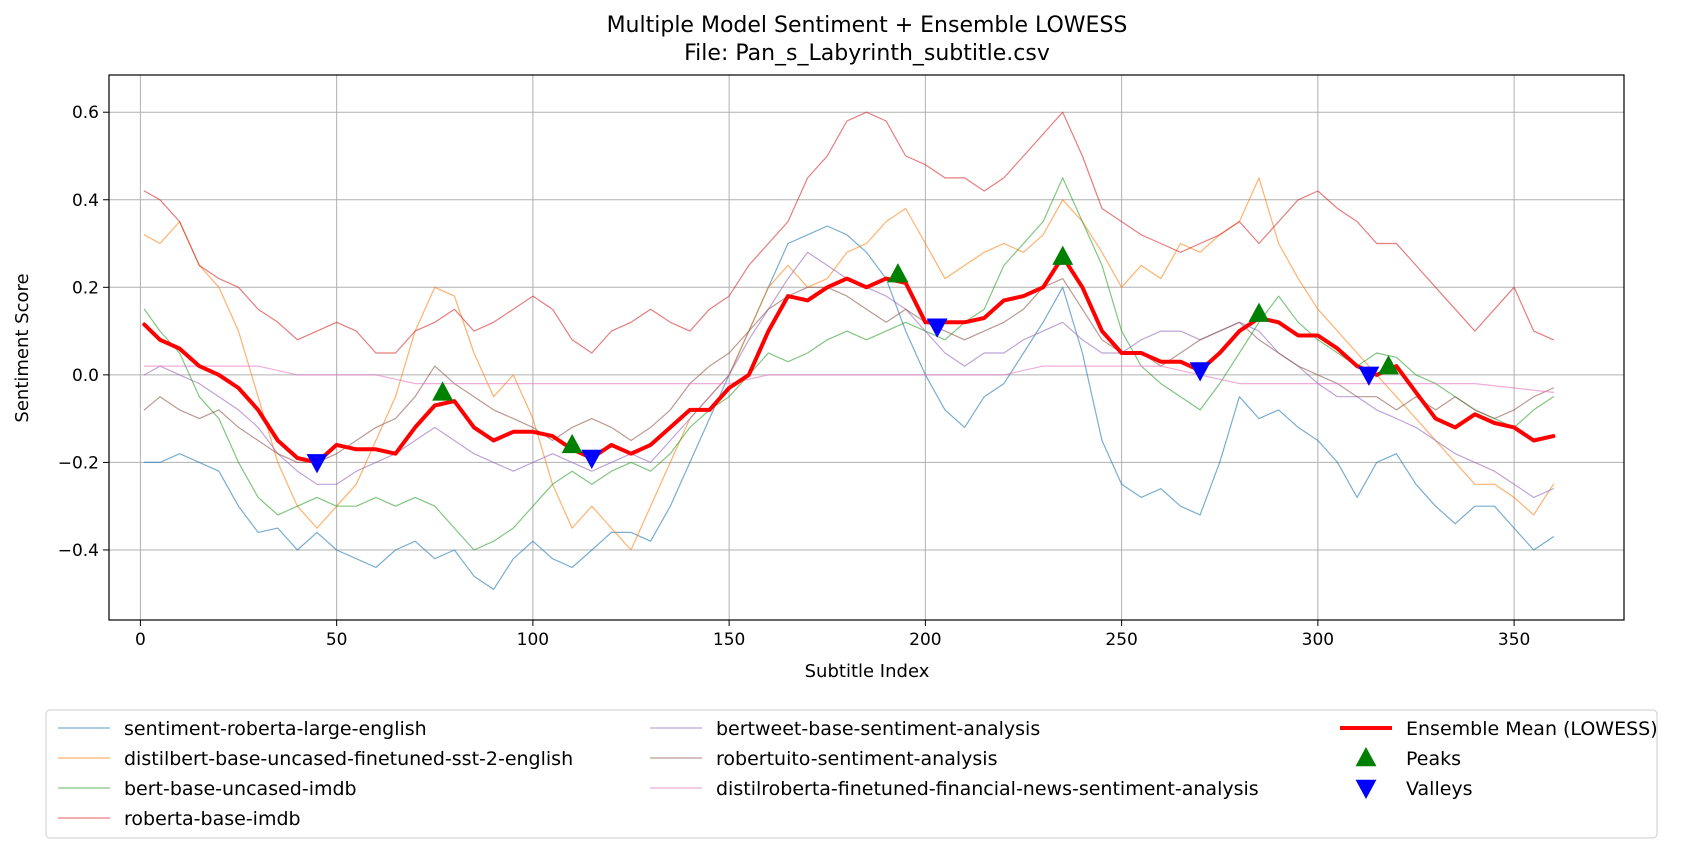 This screenshot has width=1700, height=853. What do you see at coordinates (78, 463) in the screenshot?
I see `y-tick-label: −0.2` at bounding box center [78, 463].